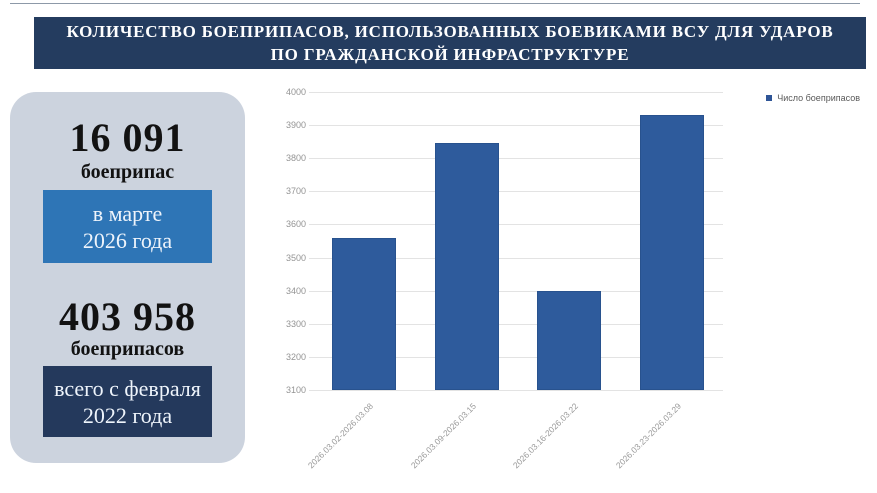  Describe the element at coordinates (295, 158) in the screenshot. I see `y-axis-tick-label: 3800` at that location.